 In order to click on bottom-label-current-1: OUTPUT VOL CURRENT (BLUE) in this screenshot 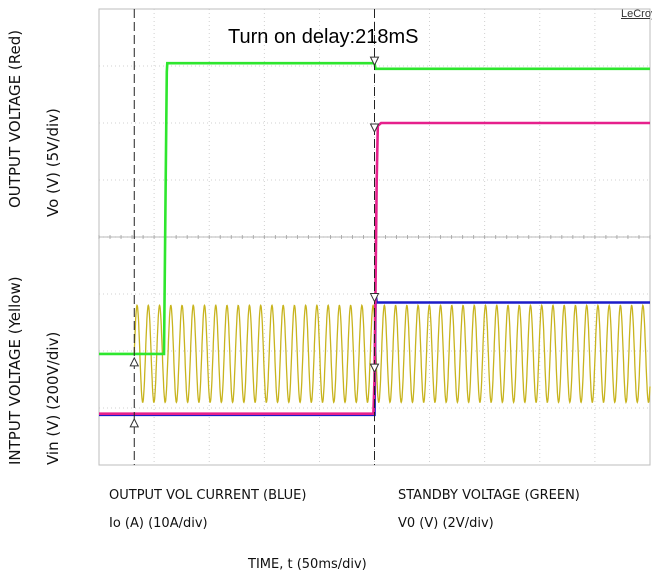, I will do `click(207, 495)`.